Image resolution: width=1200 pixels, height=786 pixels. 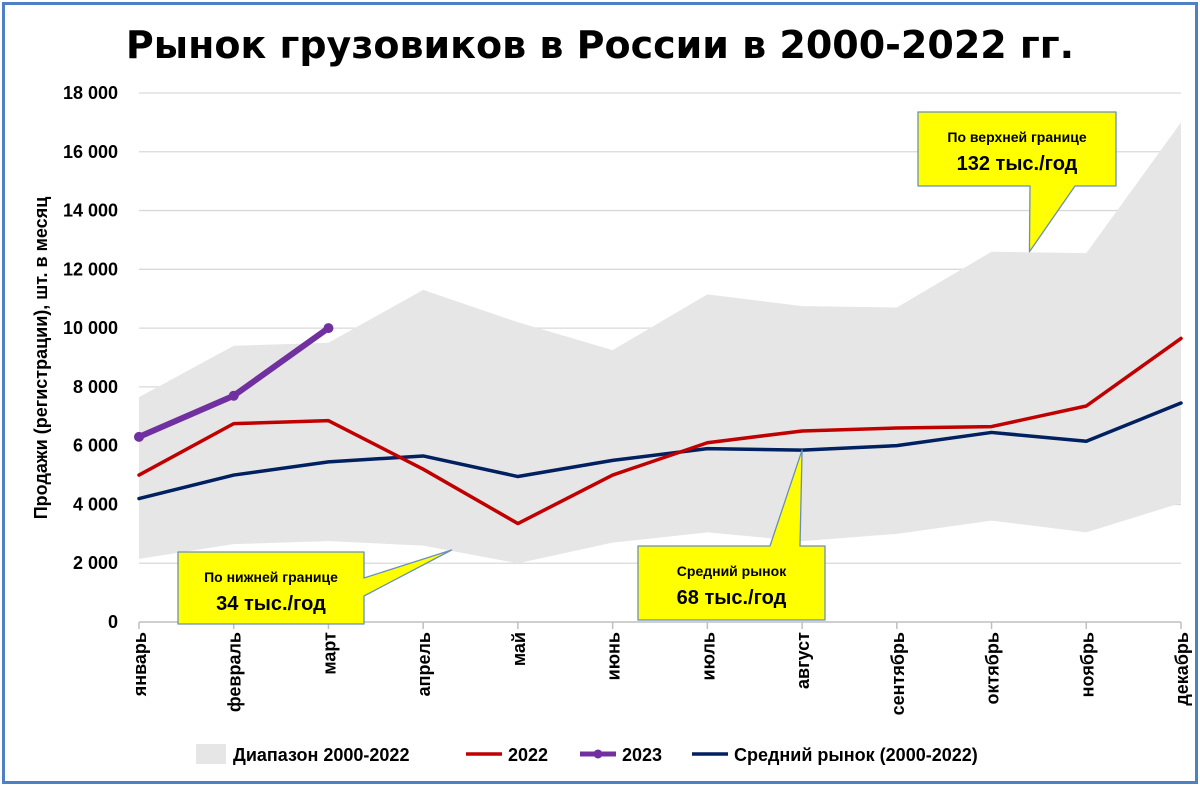 What do you see at coordinates (732, 571) in the screenshot?
I see `callout-middle-title: Средний рынок` at bounding box center [732, 571].